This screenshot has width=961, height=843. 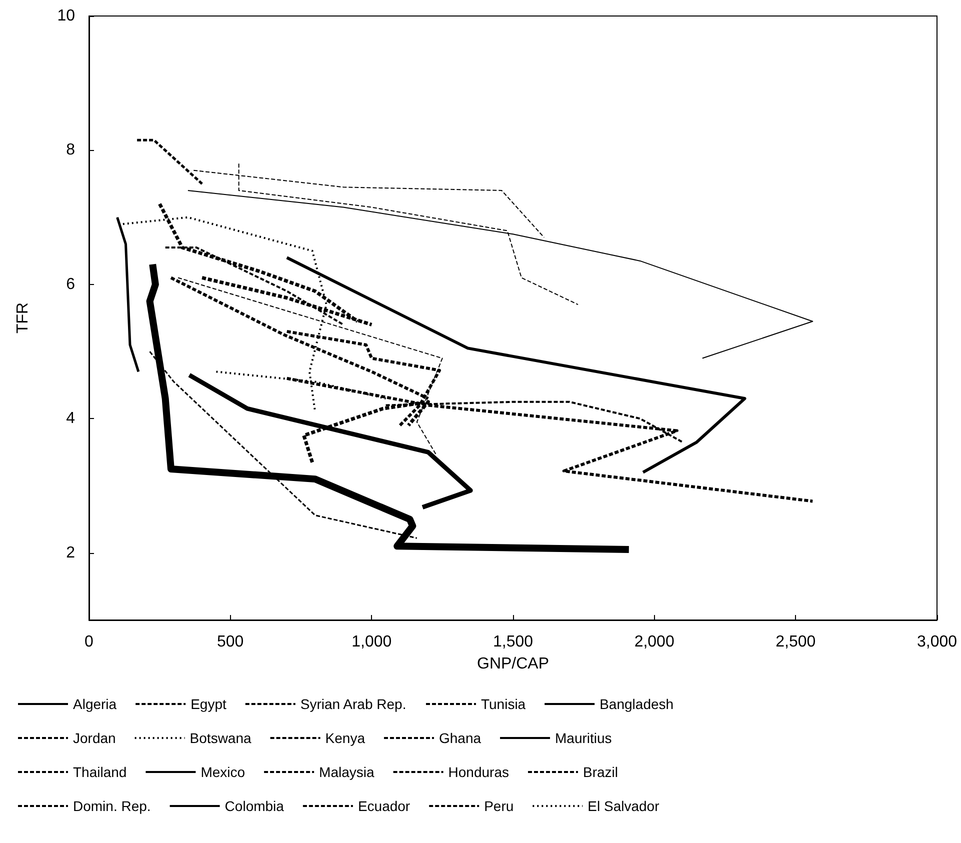 What do you see at coordinates (654, 642) in the screenshot?
I see `x-tick-label: 2,000` at bounding box center [654, 642].